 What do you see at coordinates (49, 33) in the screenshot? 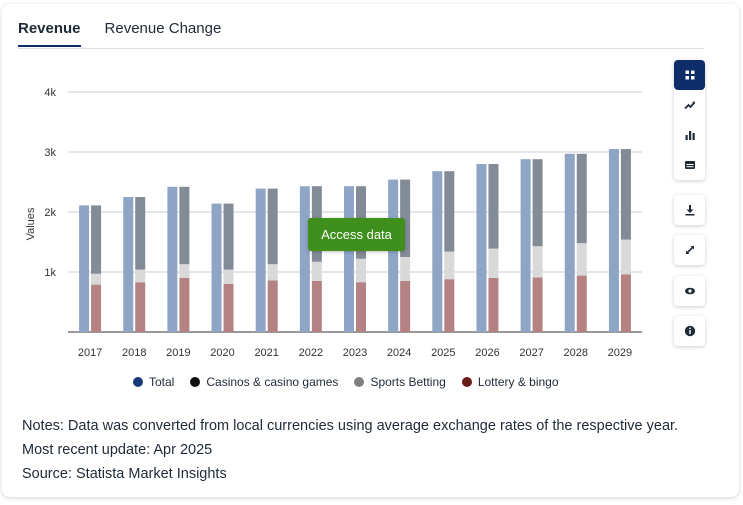
I see `tab-revenue: Revenue` at bounding box center [49, 33].